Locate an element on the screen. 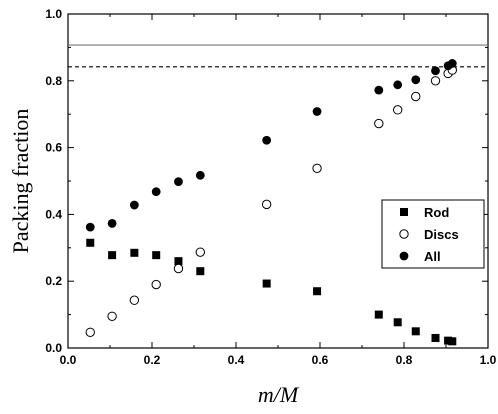  x-tick-label: 1.0 is located at coordinates (488, 360).